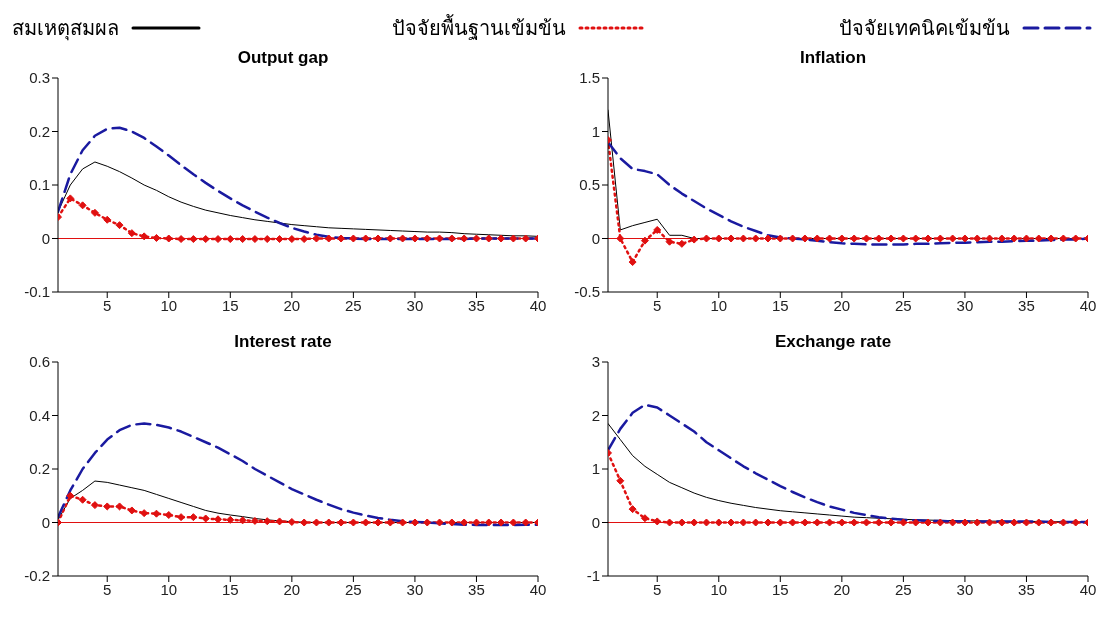 The image size is (1117, 628). Describe the element at coordinates (595, 362) in the screenshot. I see `y-tick-label: 3` at that location.